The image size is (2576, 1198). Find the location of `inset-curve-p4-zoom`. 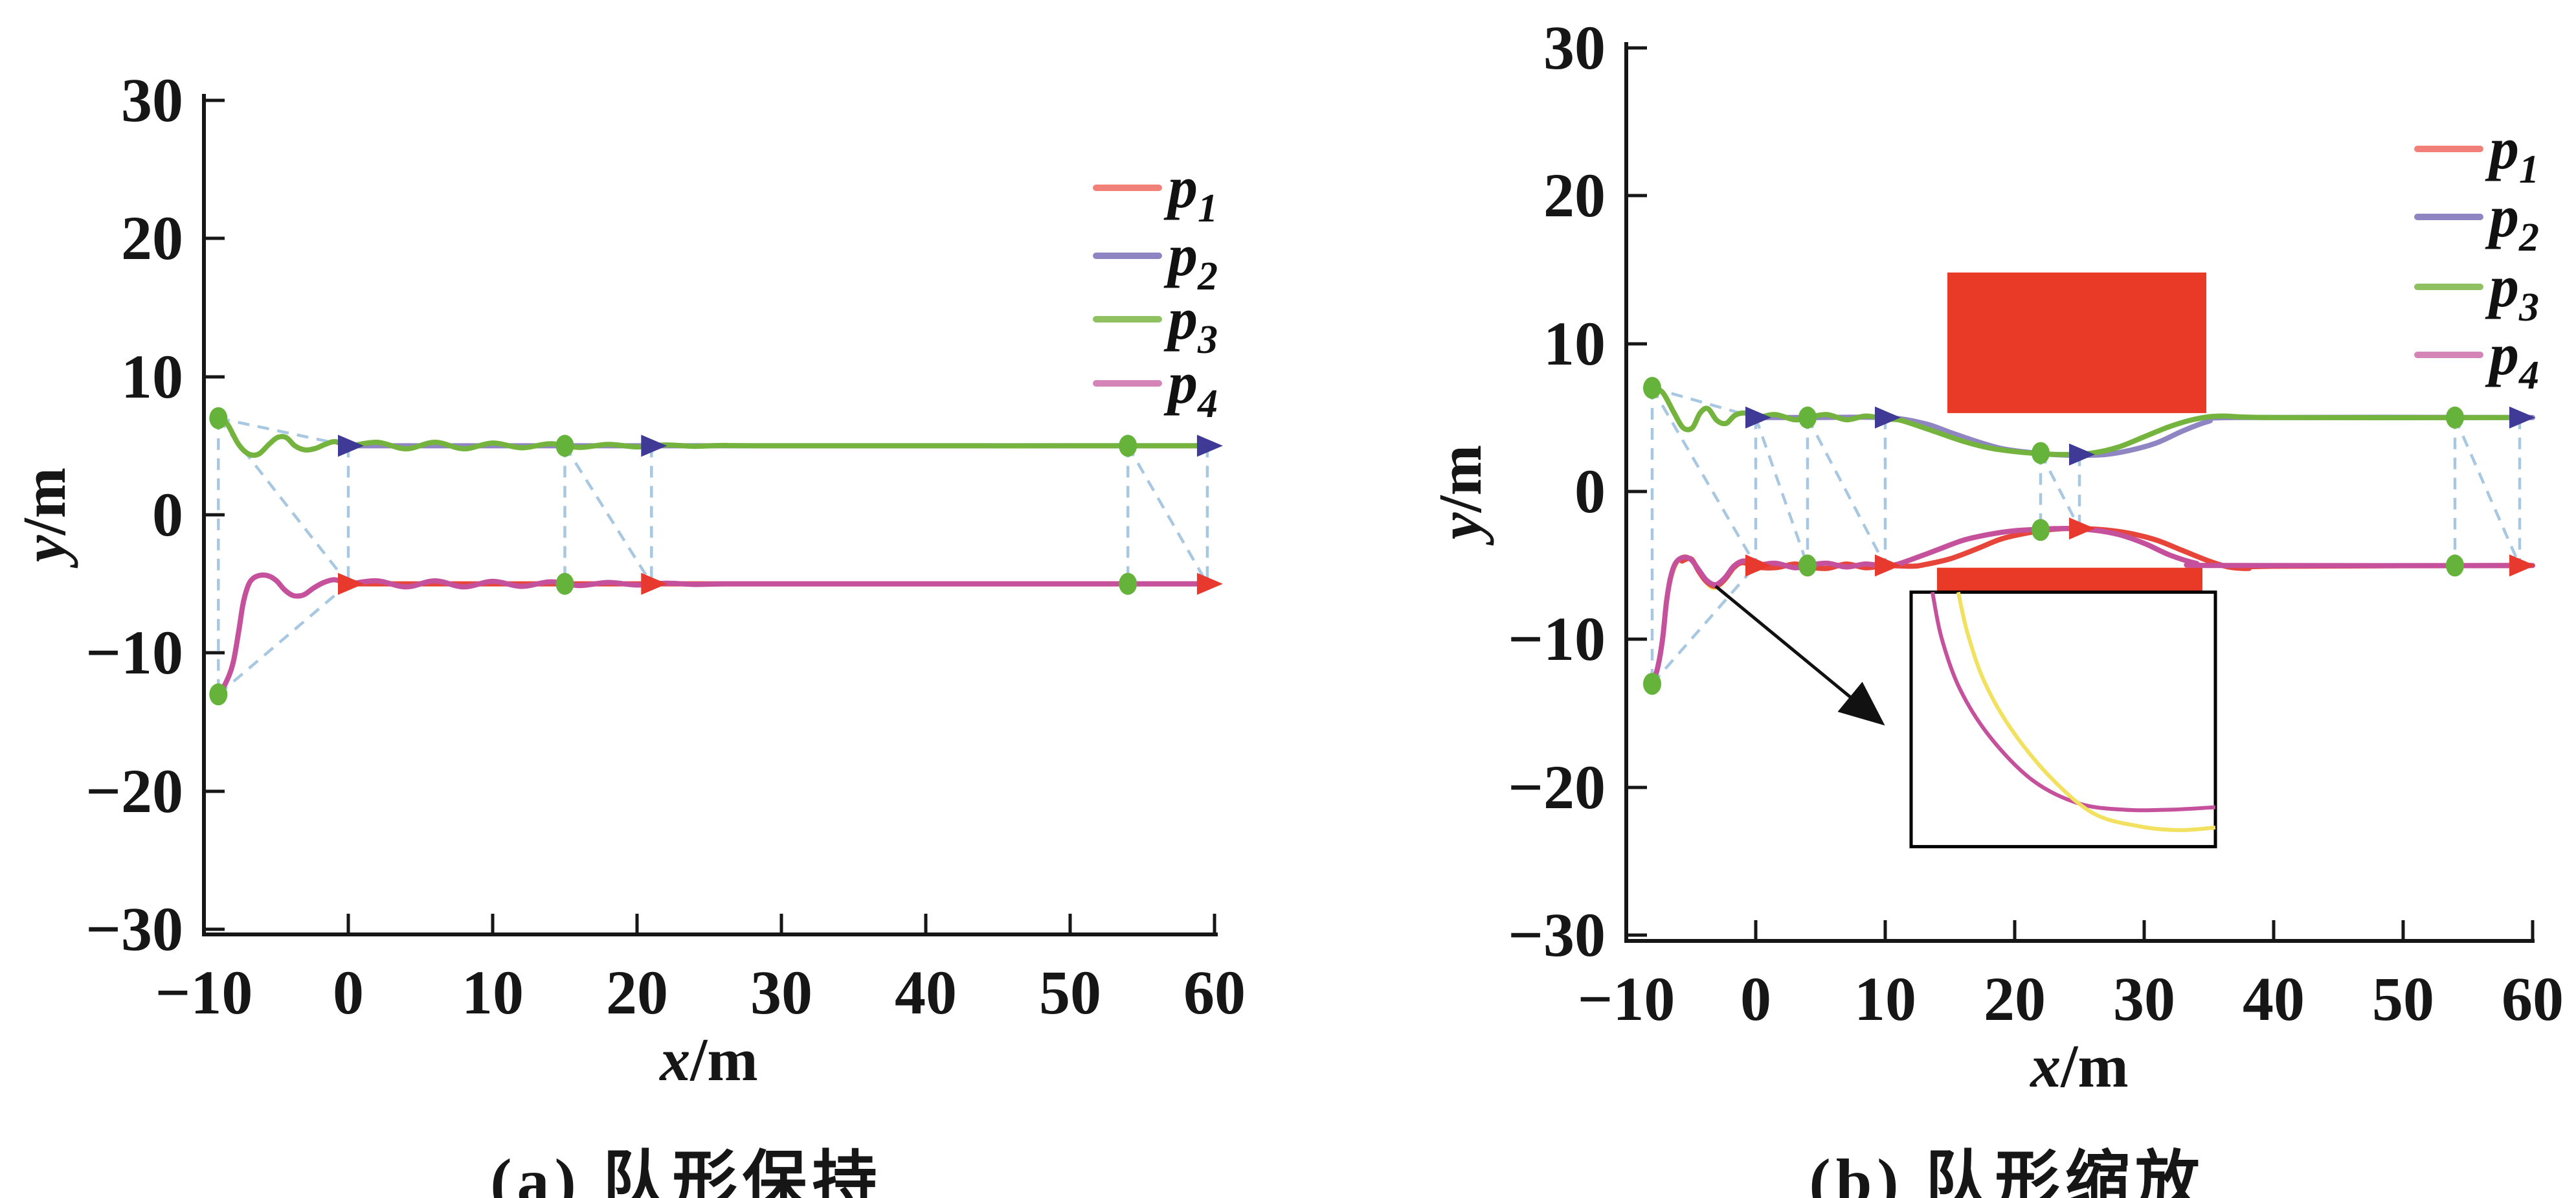

inset-curve-p4-zoom is located at coordinates (2073, 702).